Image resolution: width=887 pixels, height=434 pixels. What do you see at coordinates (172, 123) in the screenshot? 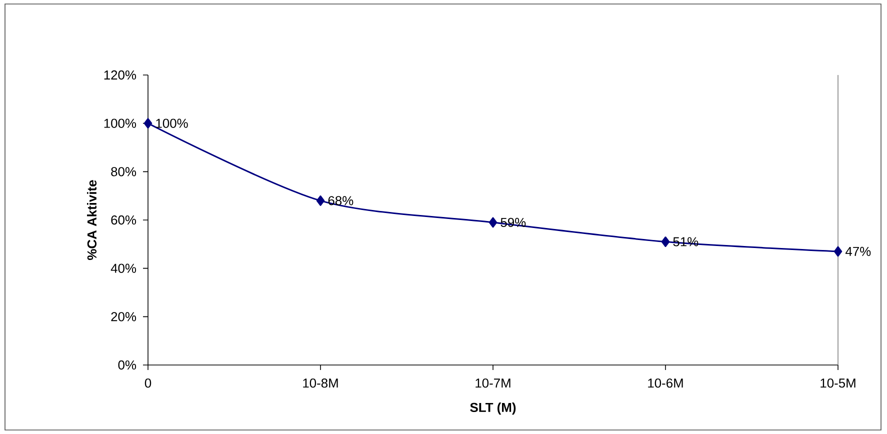
I see `data-label: 100%` at bounding box center [172, 123].